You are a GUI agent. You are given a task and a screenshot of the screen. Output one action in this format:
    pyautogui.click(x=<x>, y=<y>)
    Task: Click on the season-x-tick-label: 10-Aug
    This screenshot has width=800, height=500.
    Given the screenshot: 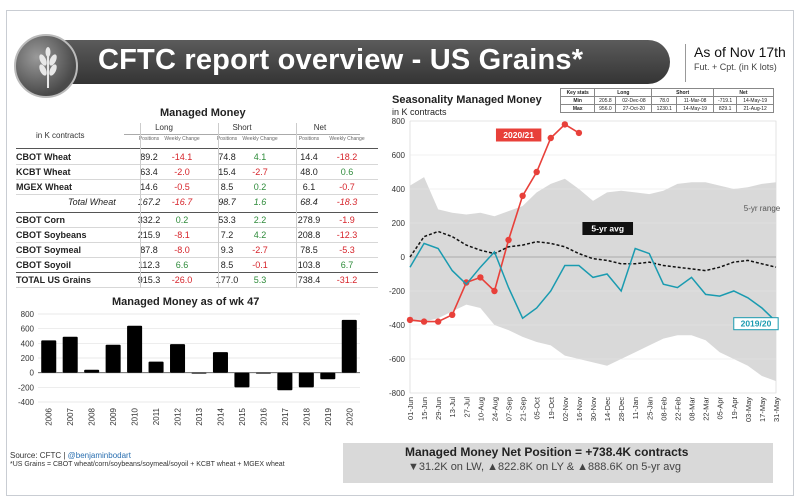 What is the action you would take?
    pyautogui.click(x=480, y=409)
    